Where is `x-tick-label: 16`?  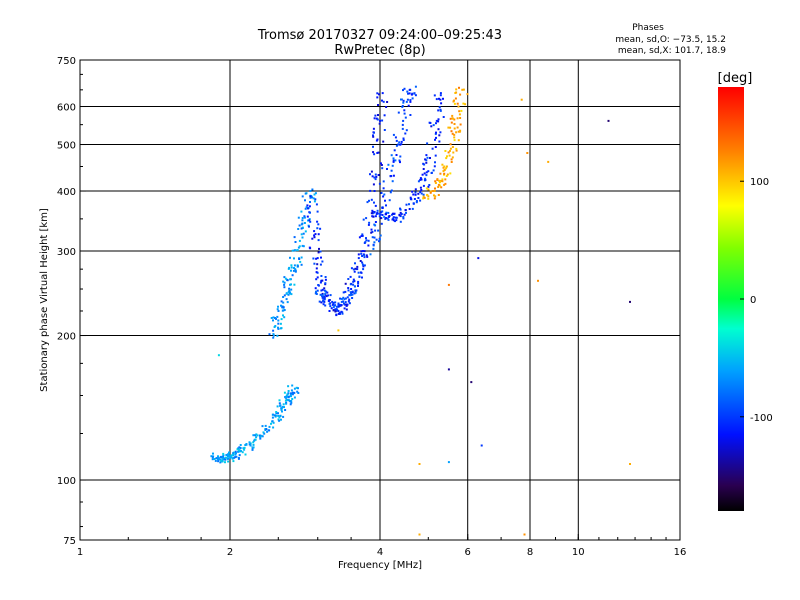 x-tick-label: 16 is located at coordinates (680, 552).